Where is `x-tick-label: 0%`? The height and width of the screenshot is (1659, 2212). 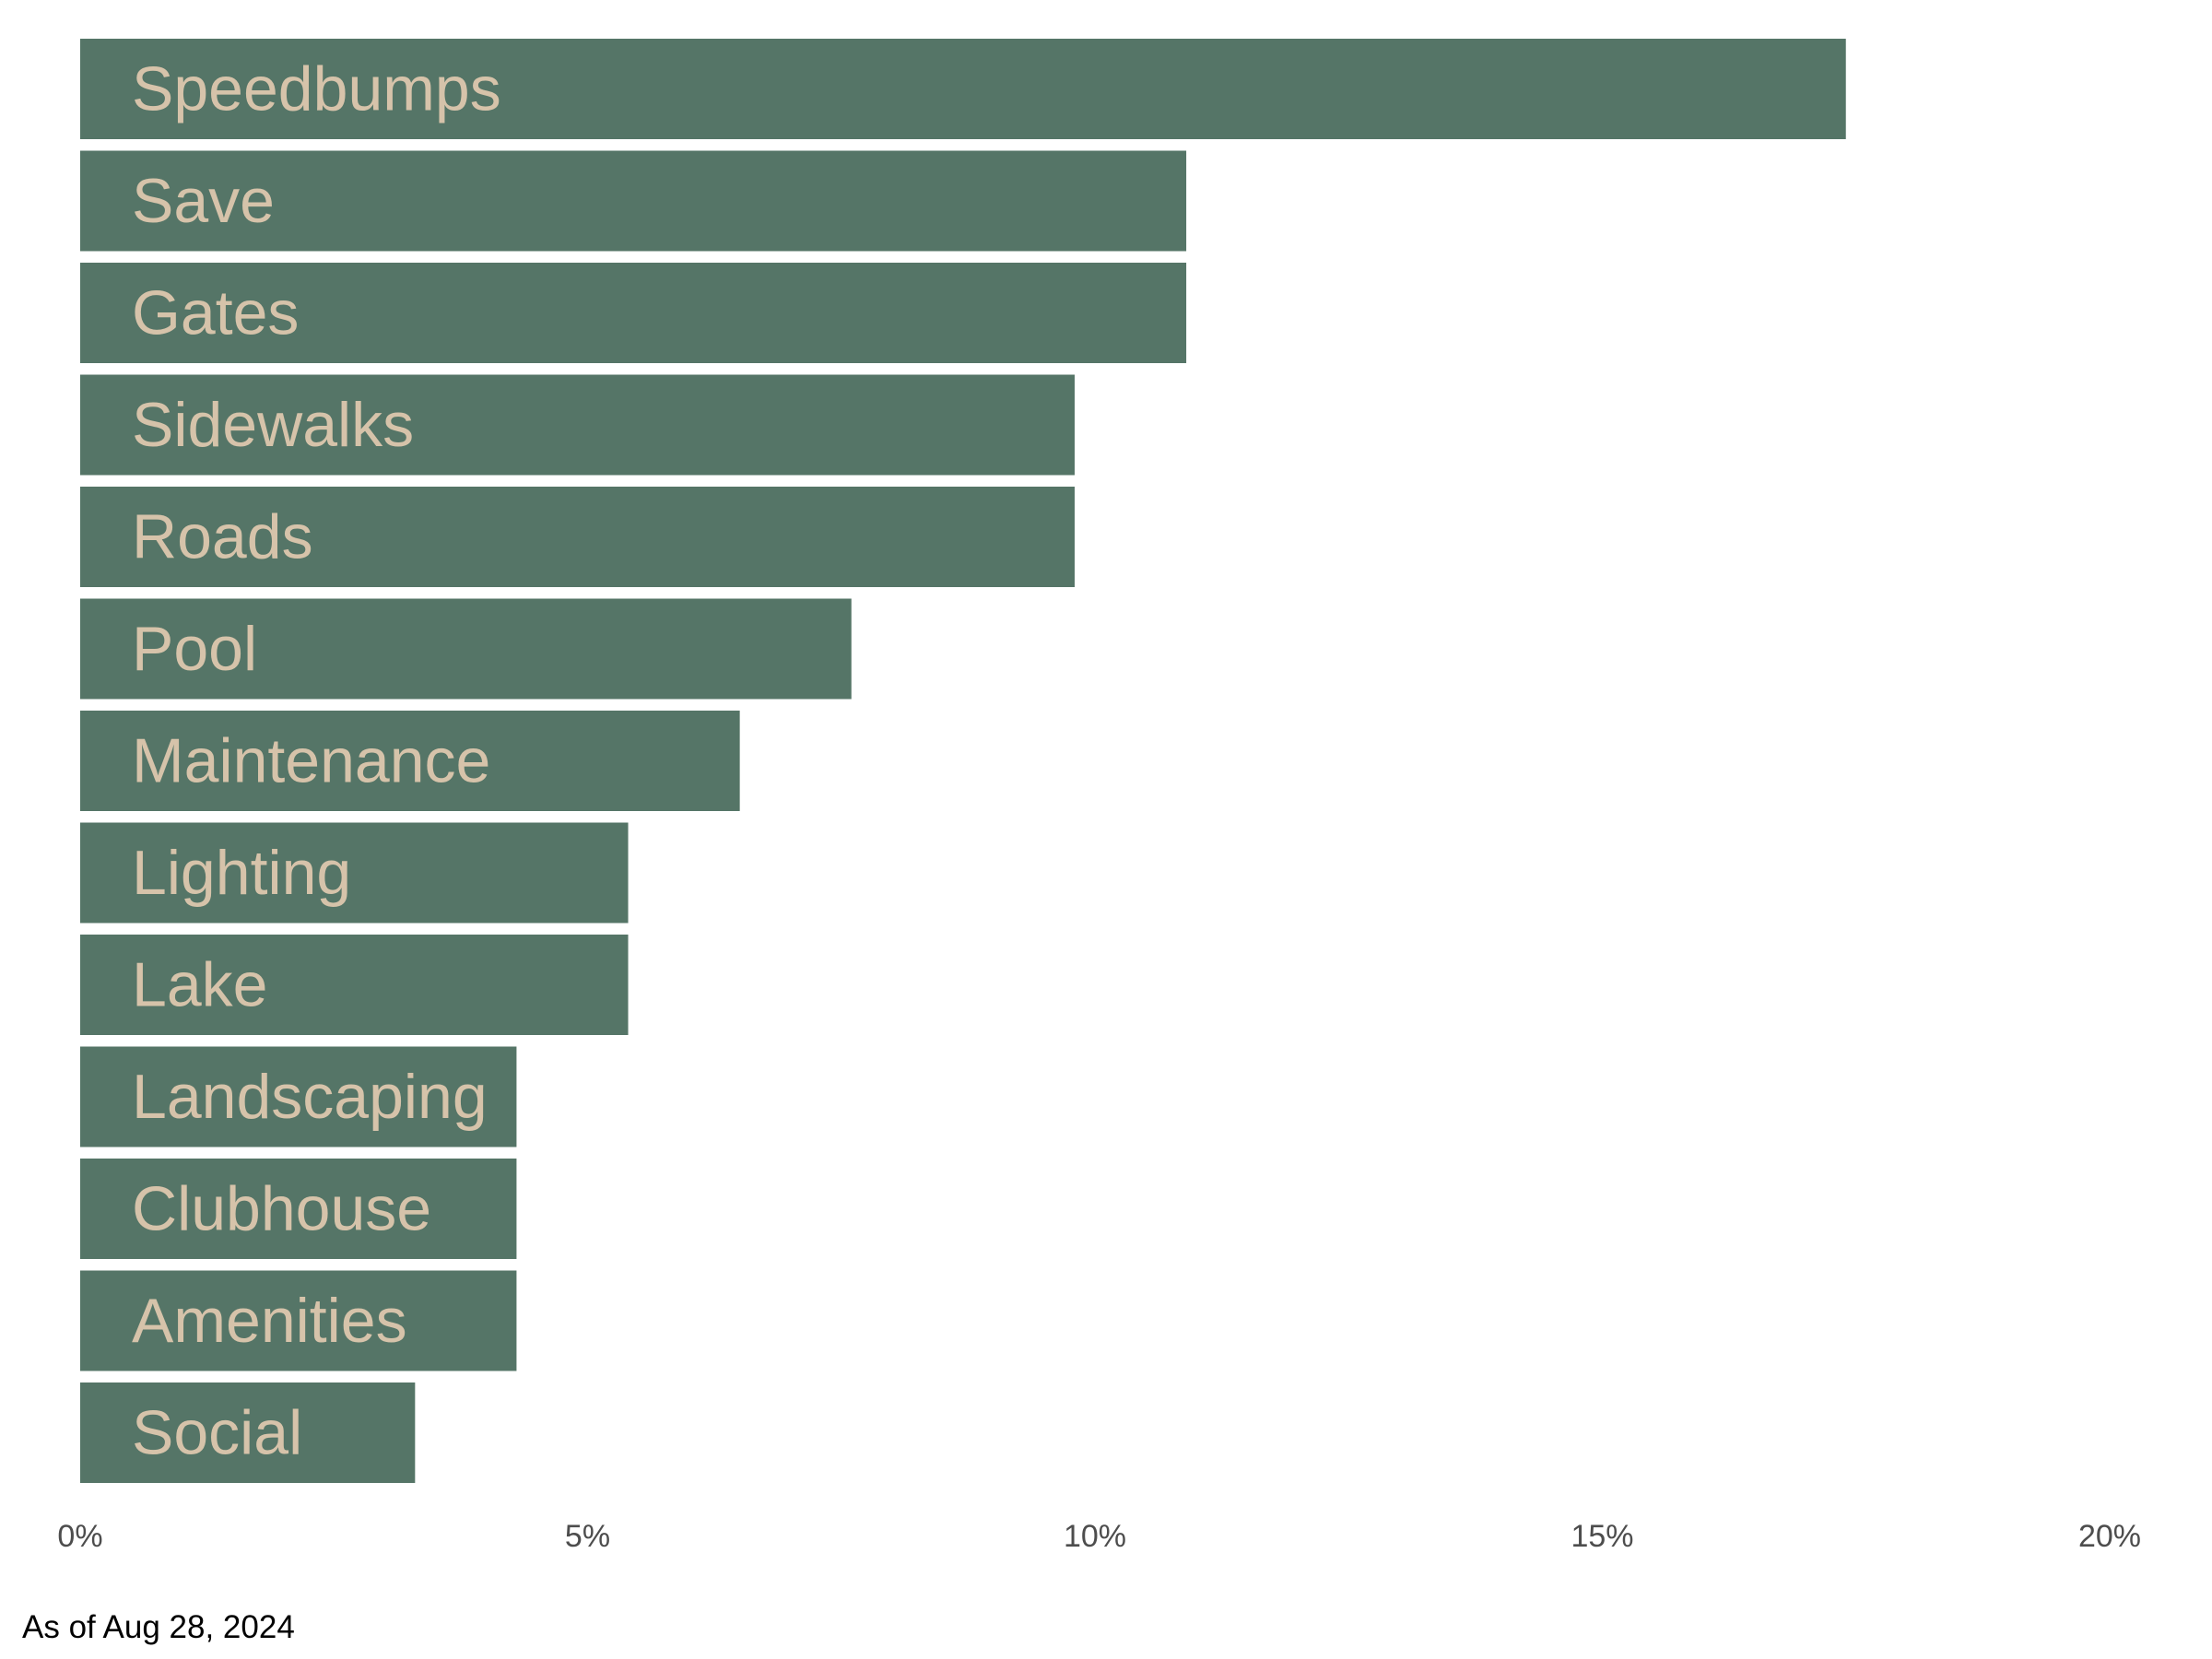 x-tick-label: 0% is located at coordinates (79, 1536).